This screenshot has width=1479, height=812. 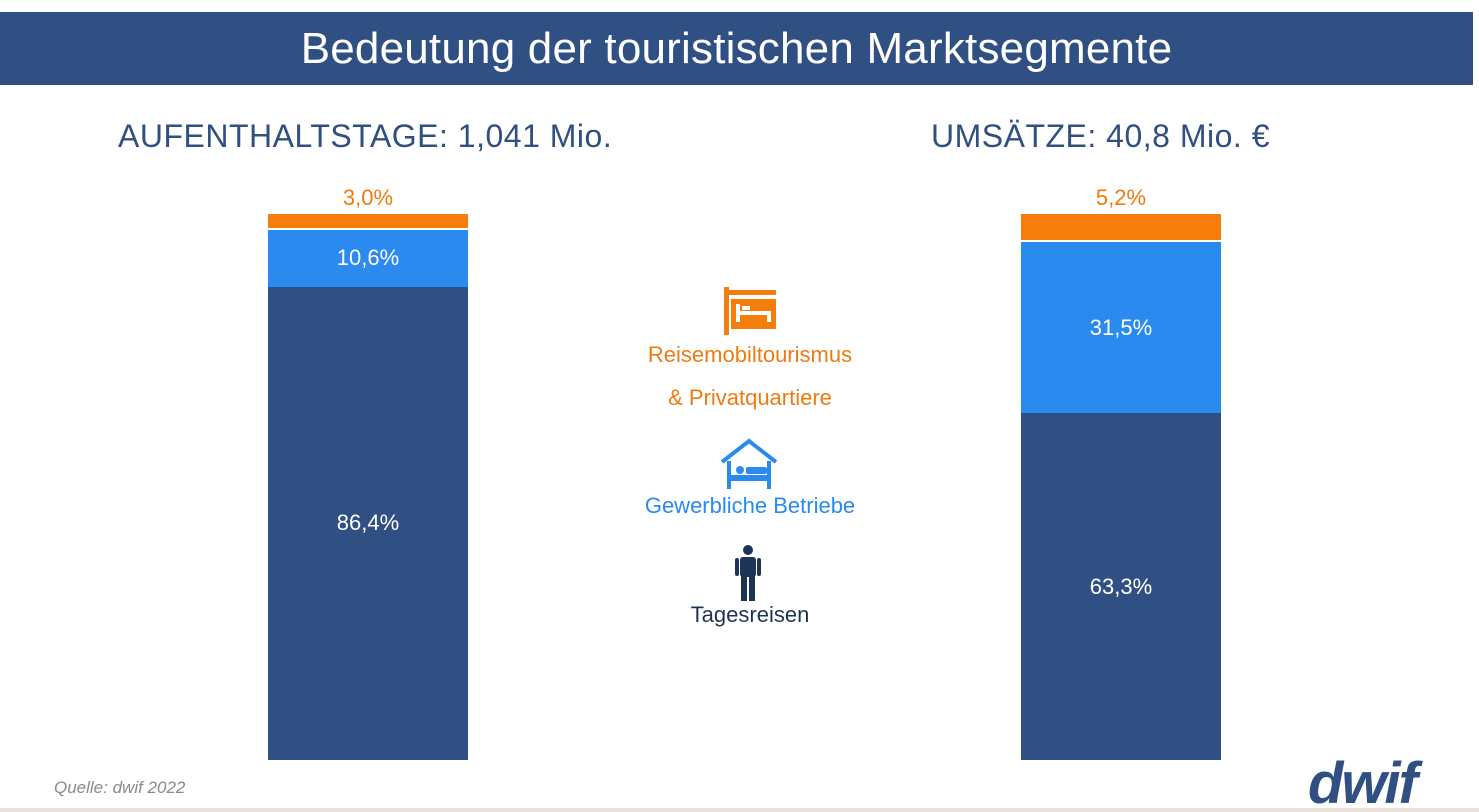 I want to click on stacked-bar-umsaetze: 63,3% 31,5%, so click(x=1121, y=486).